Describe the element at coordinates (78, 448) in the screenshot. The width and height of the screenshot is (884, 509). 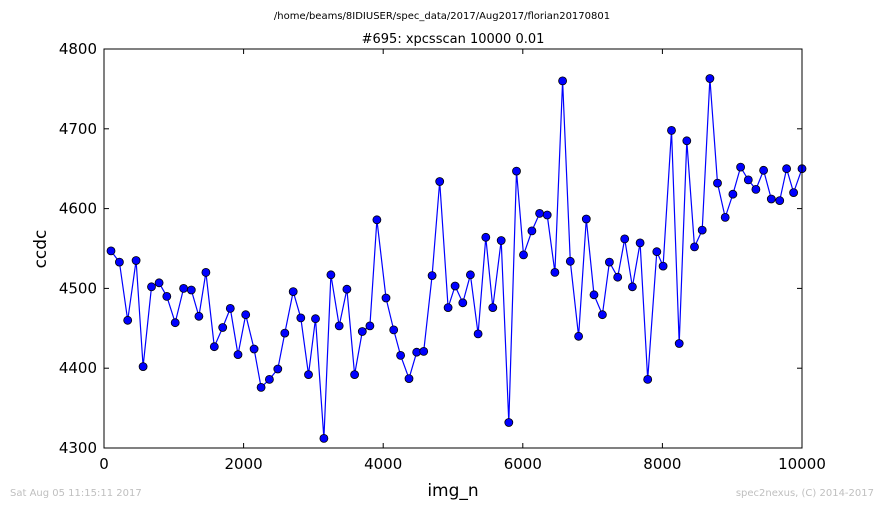
I see `y-tick-label: 4300` at that location.